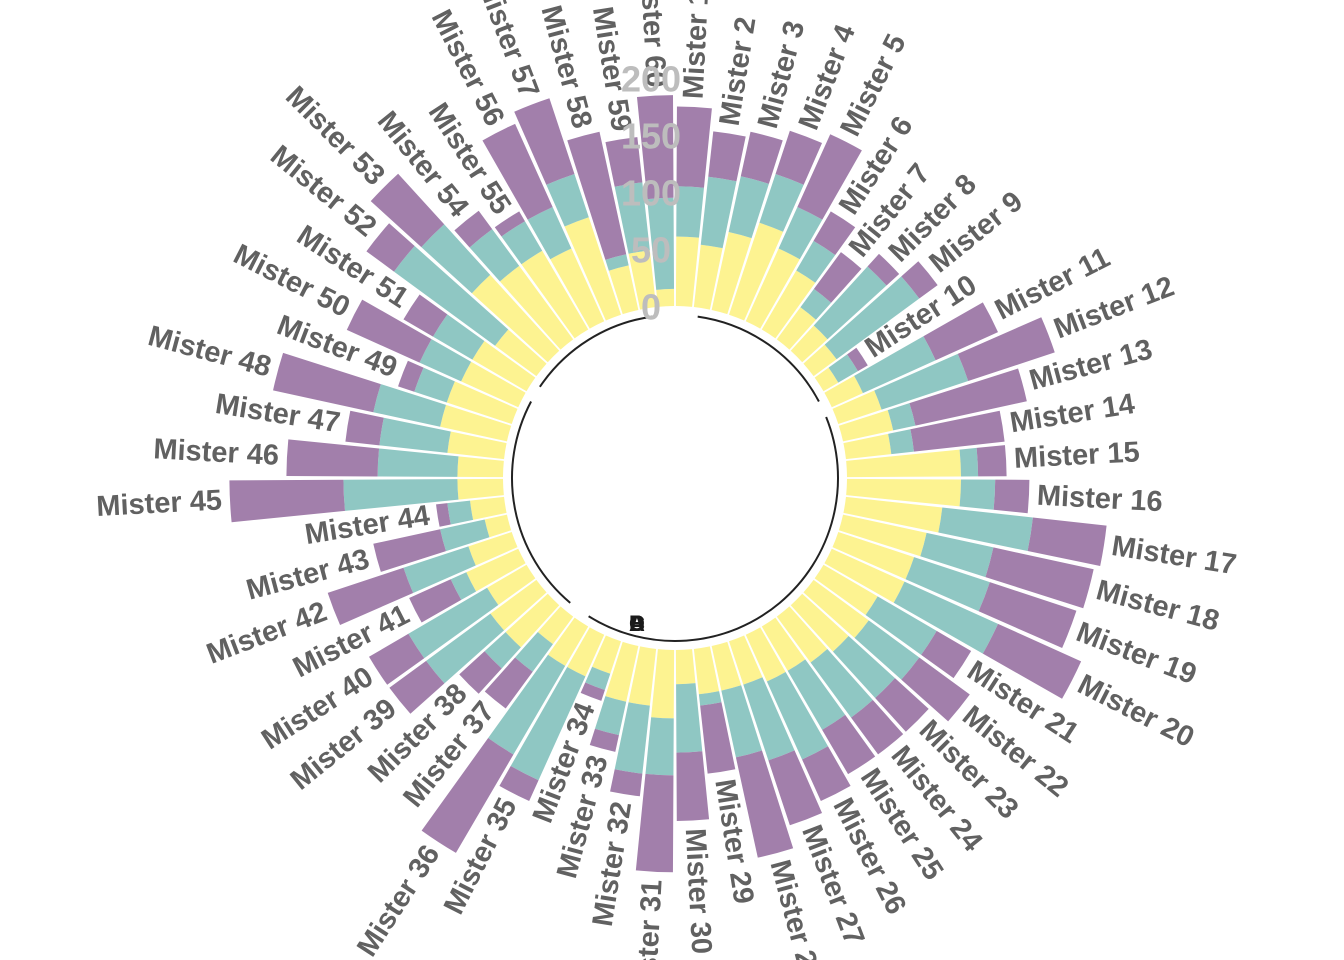  Describe the element at coordinates (651, 250) in the screenshot. I see `y-tick-label: 50` at that location.